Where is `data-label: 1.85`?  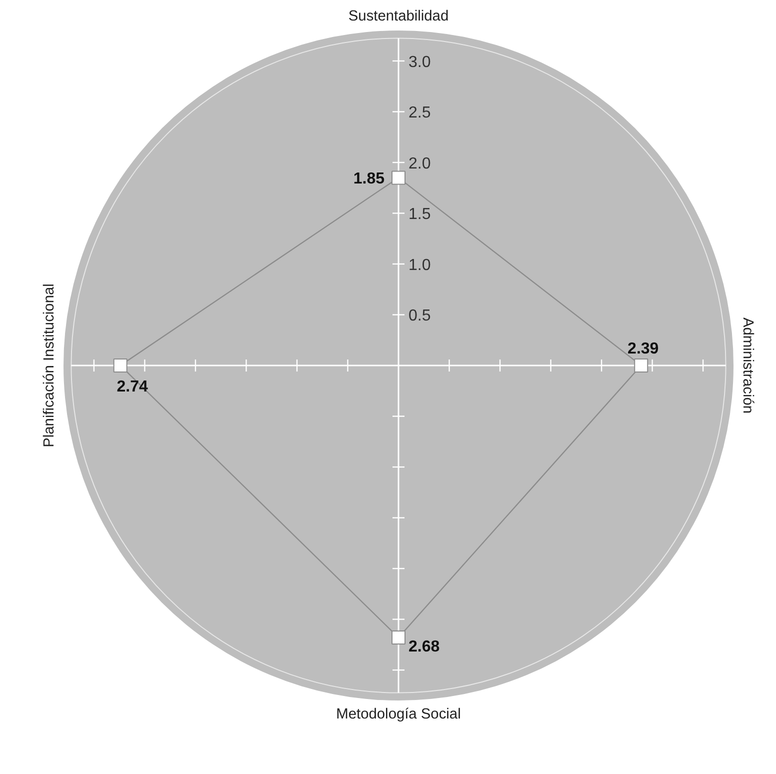
data-label: 1.85 is located at coordinates (369, 179).